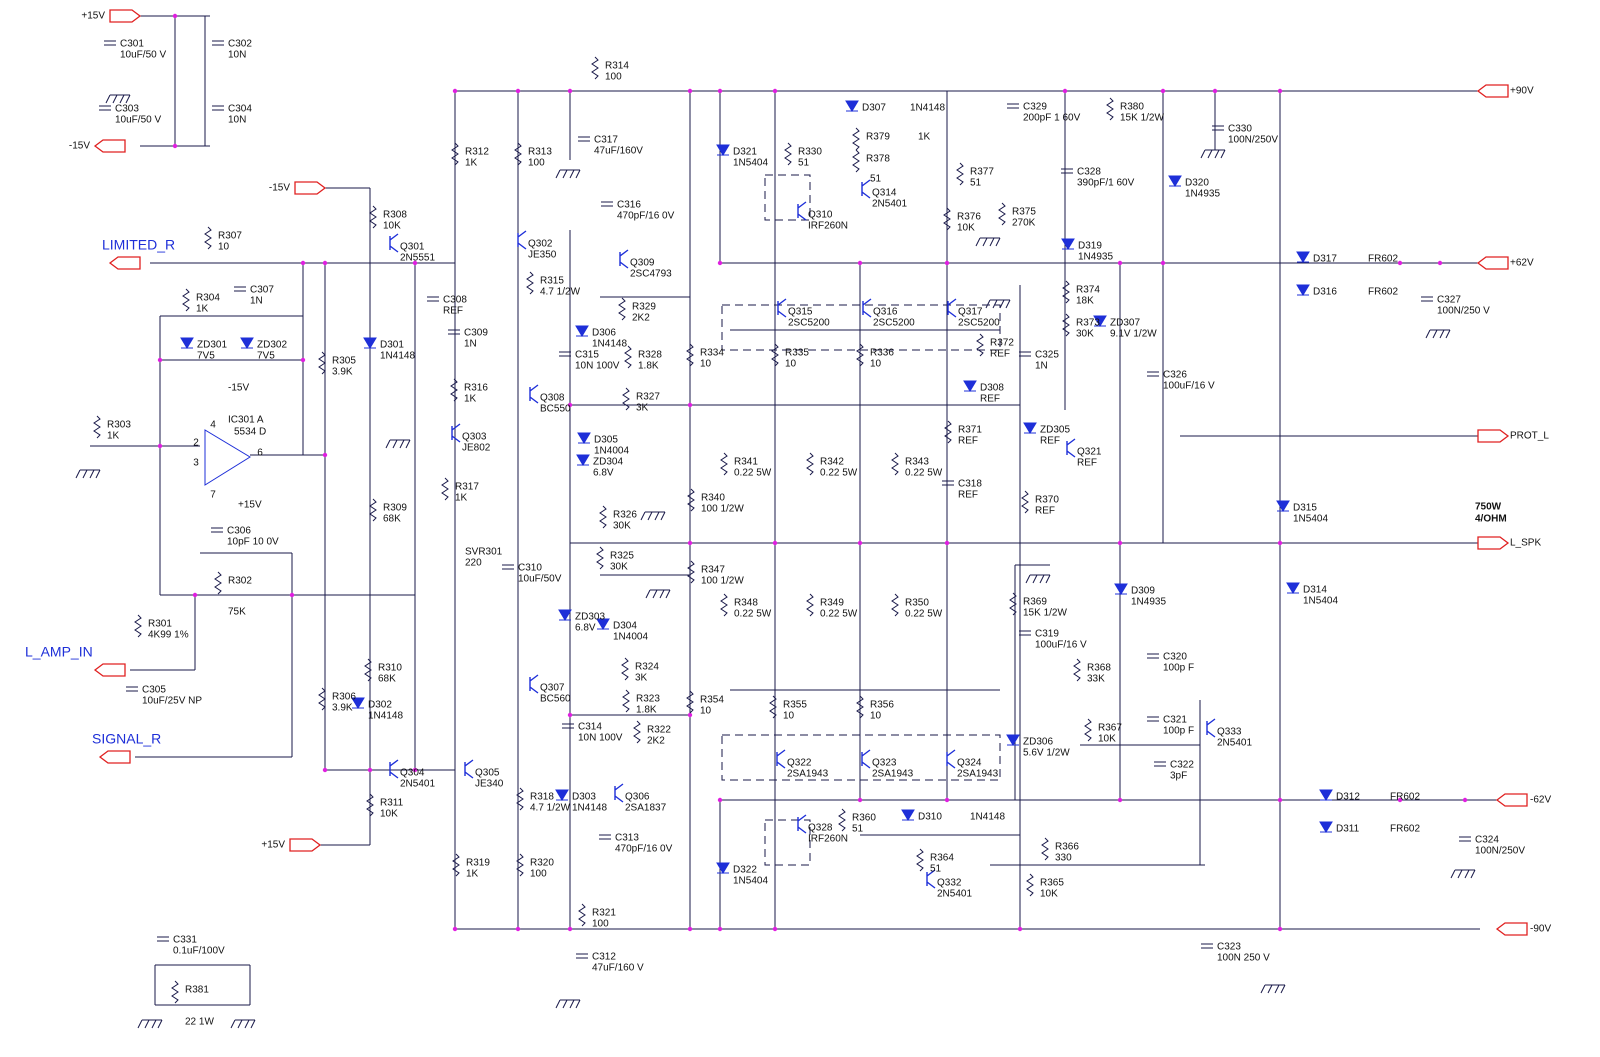  Describe the element at coordinates (864, 818) in the screenshot. I see `component-ref: R360` at that location.